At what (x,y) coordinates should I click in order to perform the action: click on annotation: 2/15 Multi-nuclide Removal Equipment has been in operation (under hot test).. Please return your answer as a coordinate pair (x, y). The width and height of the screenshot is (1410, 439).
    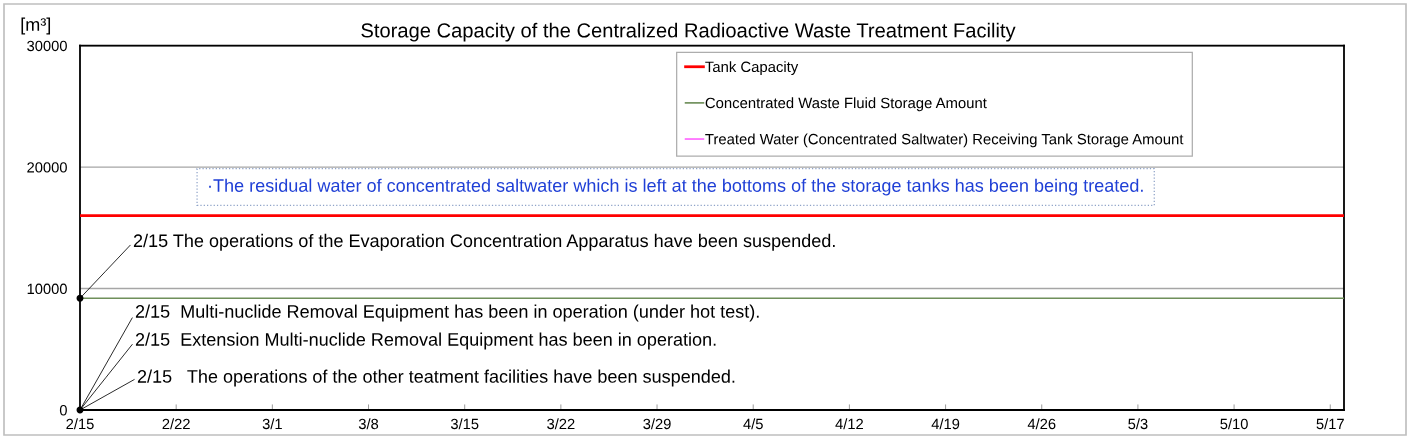
    Looking at the image, I should click on (447, 313).